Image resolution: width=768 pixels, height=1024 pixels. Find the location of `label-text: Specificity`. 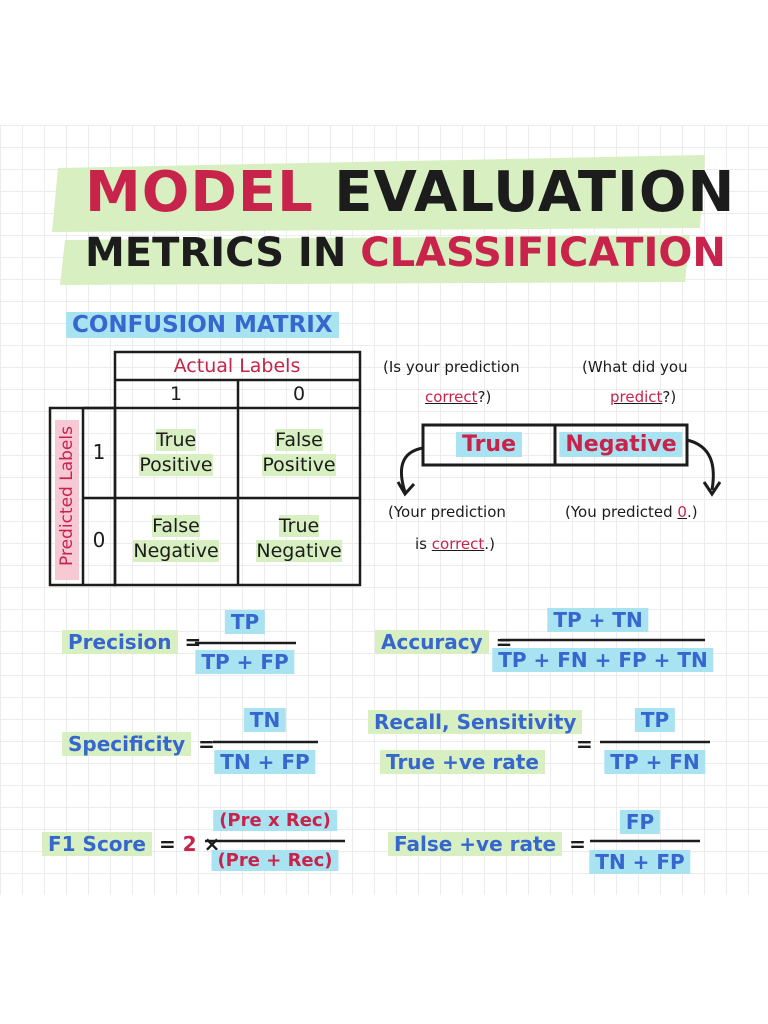

label-text: Specificity is located at coordinates (127, 744).